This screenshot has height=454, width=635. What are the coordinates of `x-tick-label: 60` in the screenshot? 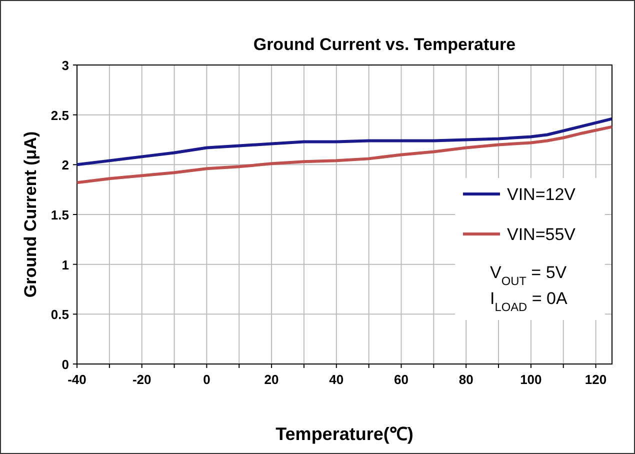 It's located at (401, 379).